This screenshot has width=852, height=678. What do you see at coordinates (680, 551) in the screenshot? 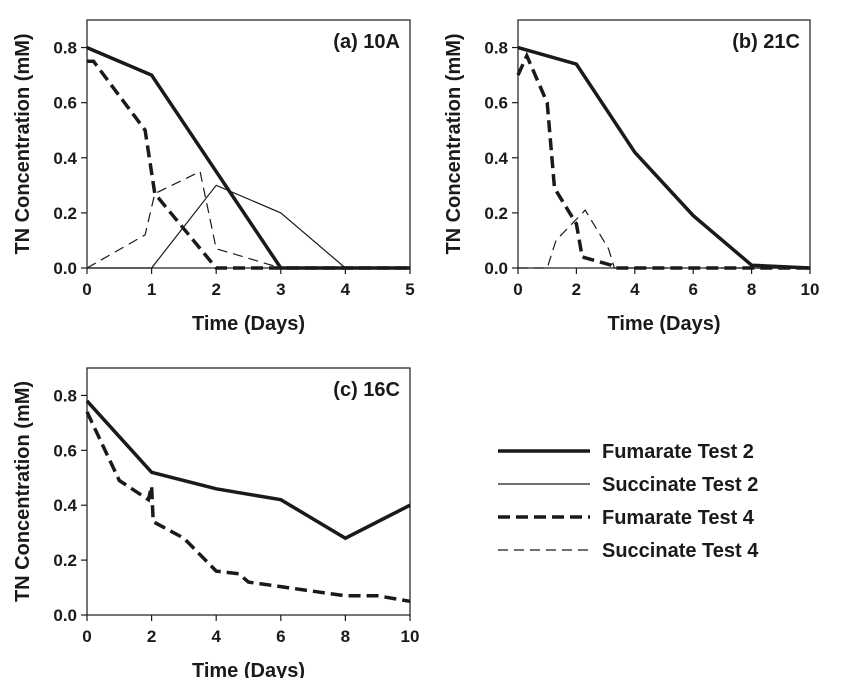
I see `legend-label-succinate-test-4: Succinate Test 4` at bounding box center [680, 551].